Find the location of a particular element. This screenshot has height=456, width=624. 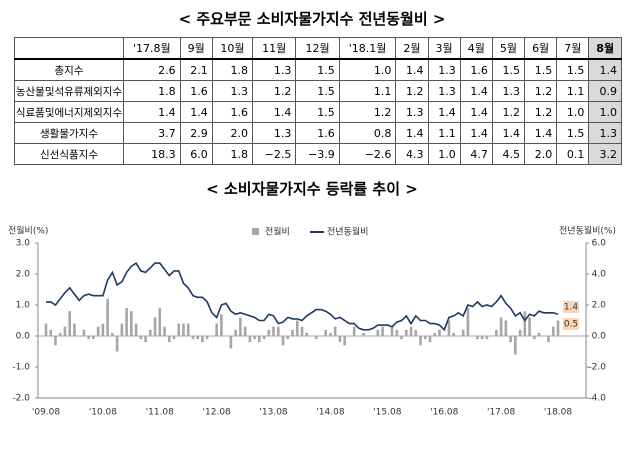

cell: −3.9 is located at coordinates (317, 154).